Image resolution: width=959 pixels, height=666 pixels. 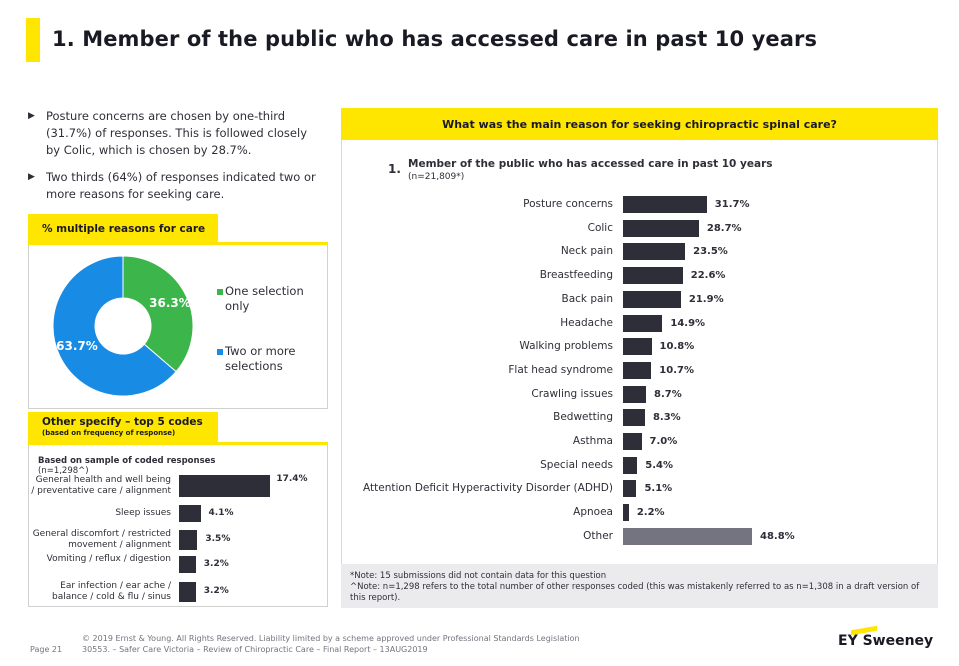 I want to click on main-bar-label: Crawling issues, so click(x=572, y=393).